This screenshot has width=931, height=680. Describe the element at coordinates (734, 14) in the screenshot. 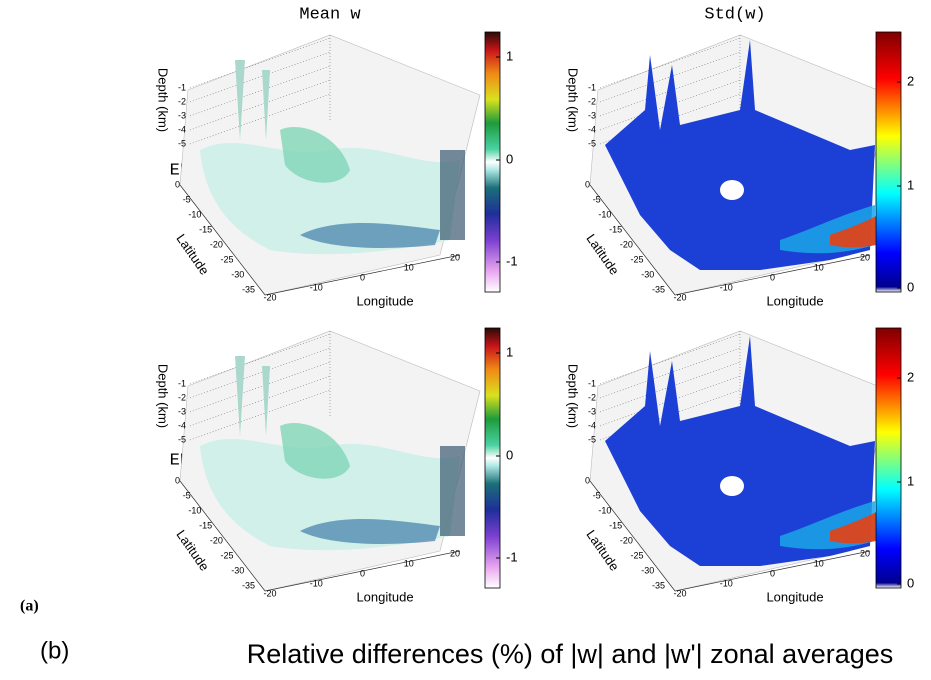

I see `column-title: Std(w)` at that location.